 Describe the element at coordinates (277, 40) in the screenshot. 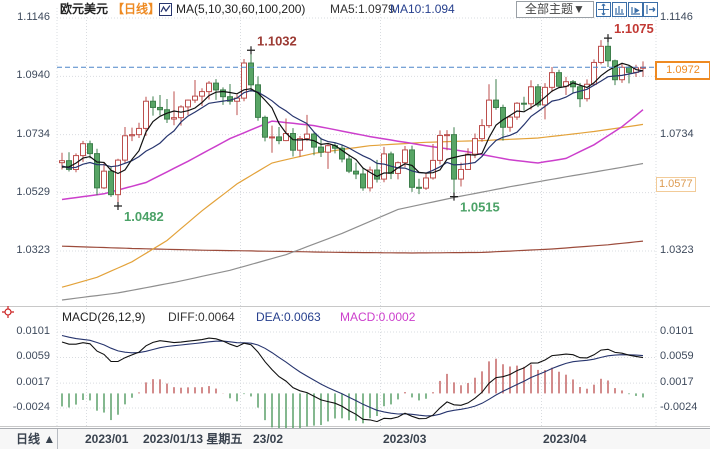

I see `price-marker-label: 1.1032` at that location.